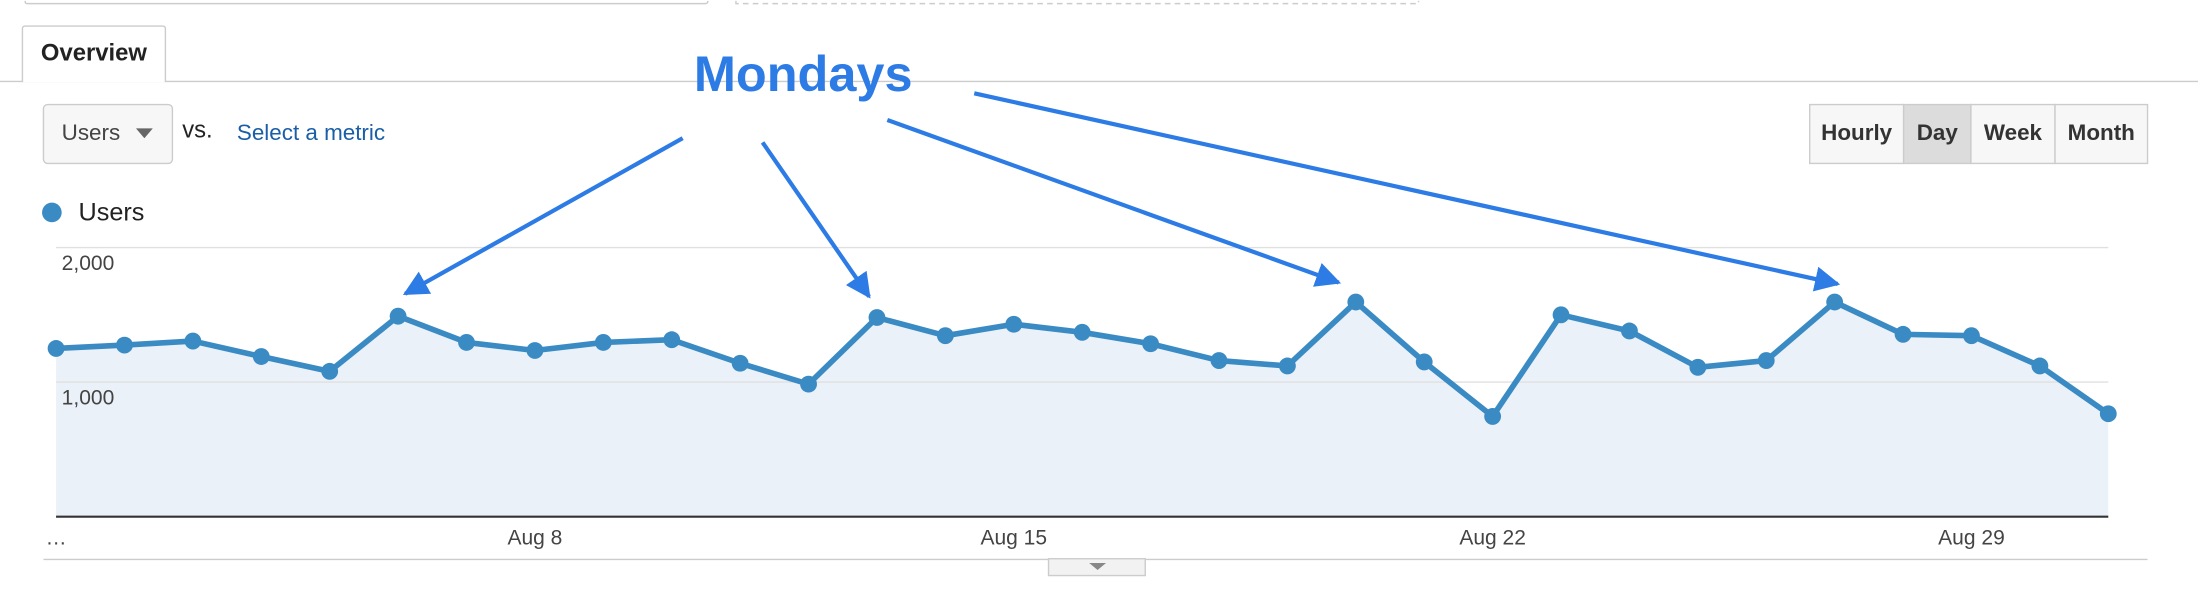  Describe the element at coordinates (1492, 538) in the screenshot. I see `x-tick-label: Aug 22` at that location.